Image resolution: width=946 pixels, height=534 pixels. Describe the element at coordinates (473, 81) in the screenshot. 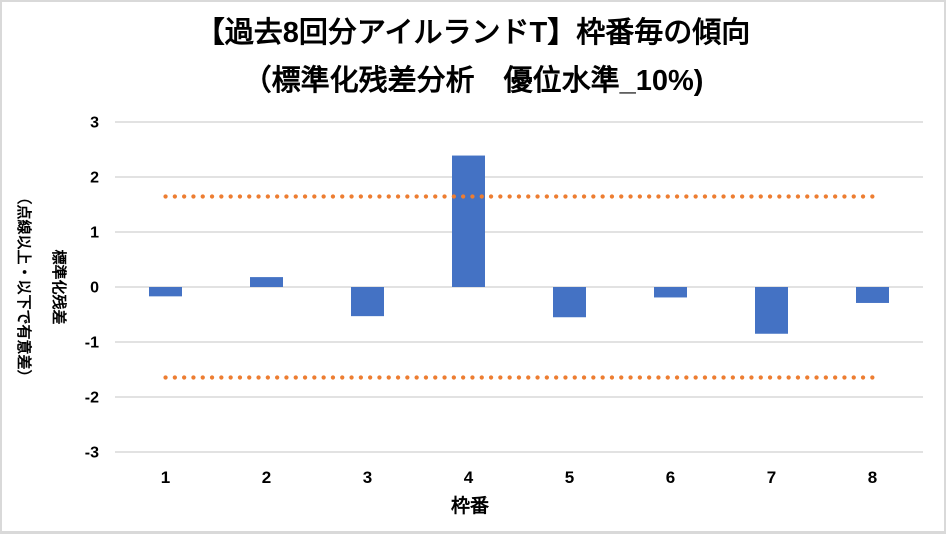

I see `chart-title-line2: （標準化残差分析 優位水準_10%)` at that location.